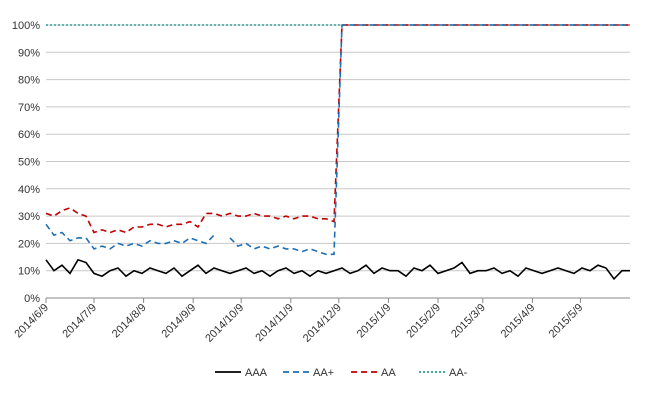 The height and width of the screenshot is (400, 650). I want to click on x-tick-label: 2015/4/9, so click(518, 321).